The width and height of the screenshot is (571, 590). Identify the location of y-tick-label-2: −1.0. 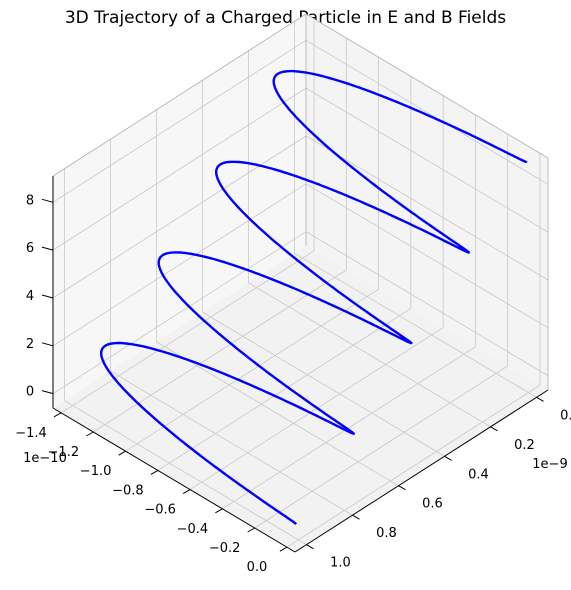
(96, 471).